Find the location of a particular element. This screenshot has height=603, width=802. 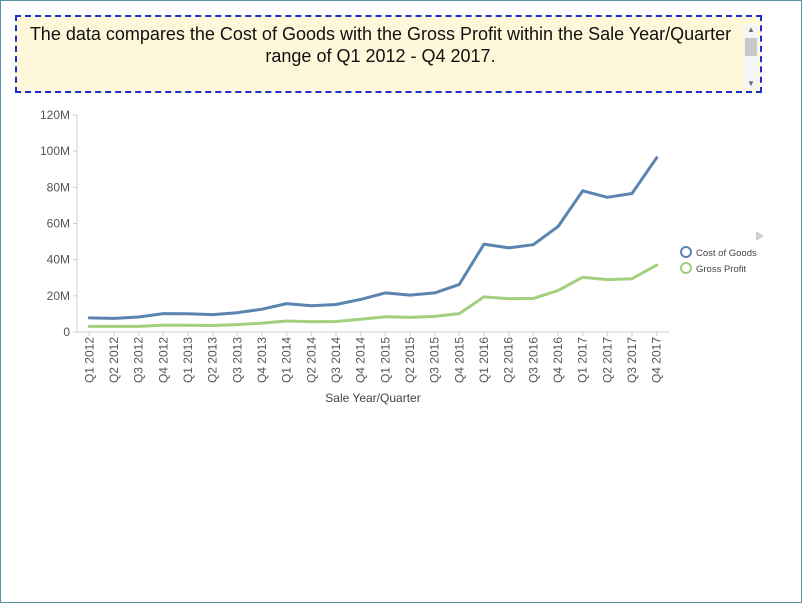

legend-marker-gross-profit is located at coordinates (686, 268).